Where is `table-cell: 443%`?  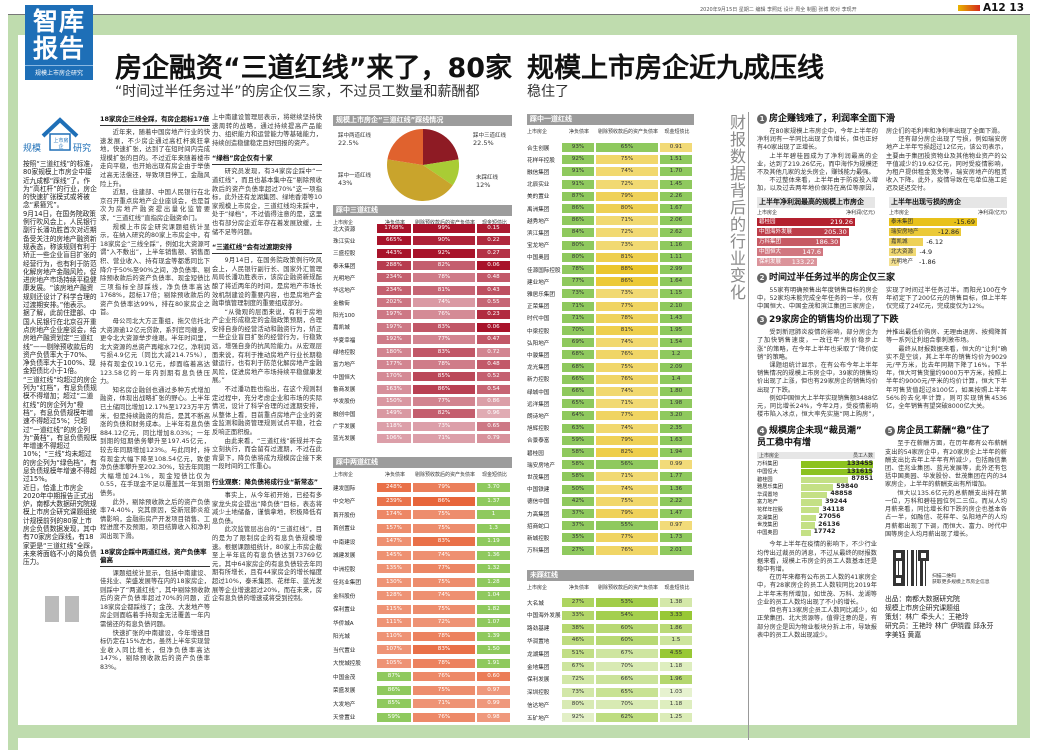 table-cell: 443% is located at coordinates (394, 253).